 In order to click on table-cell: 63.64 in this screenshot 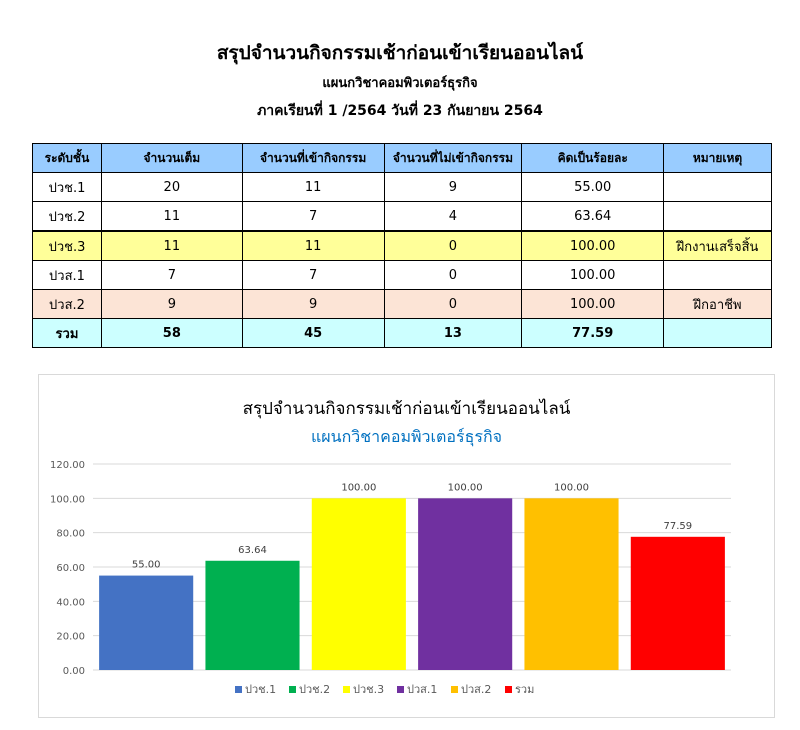, I will do `click(593, 216)`.